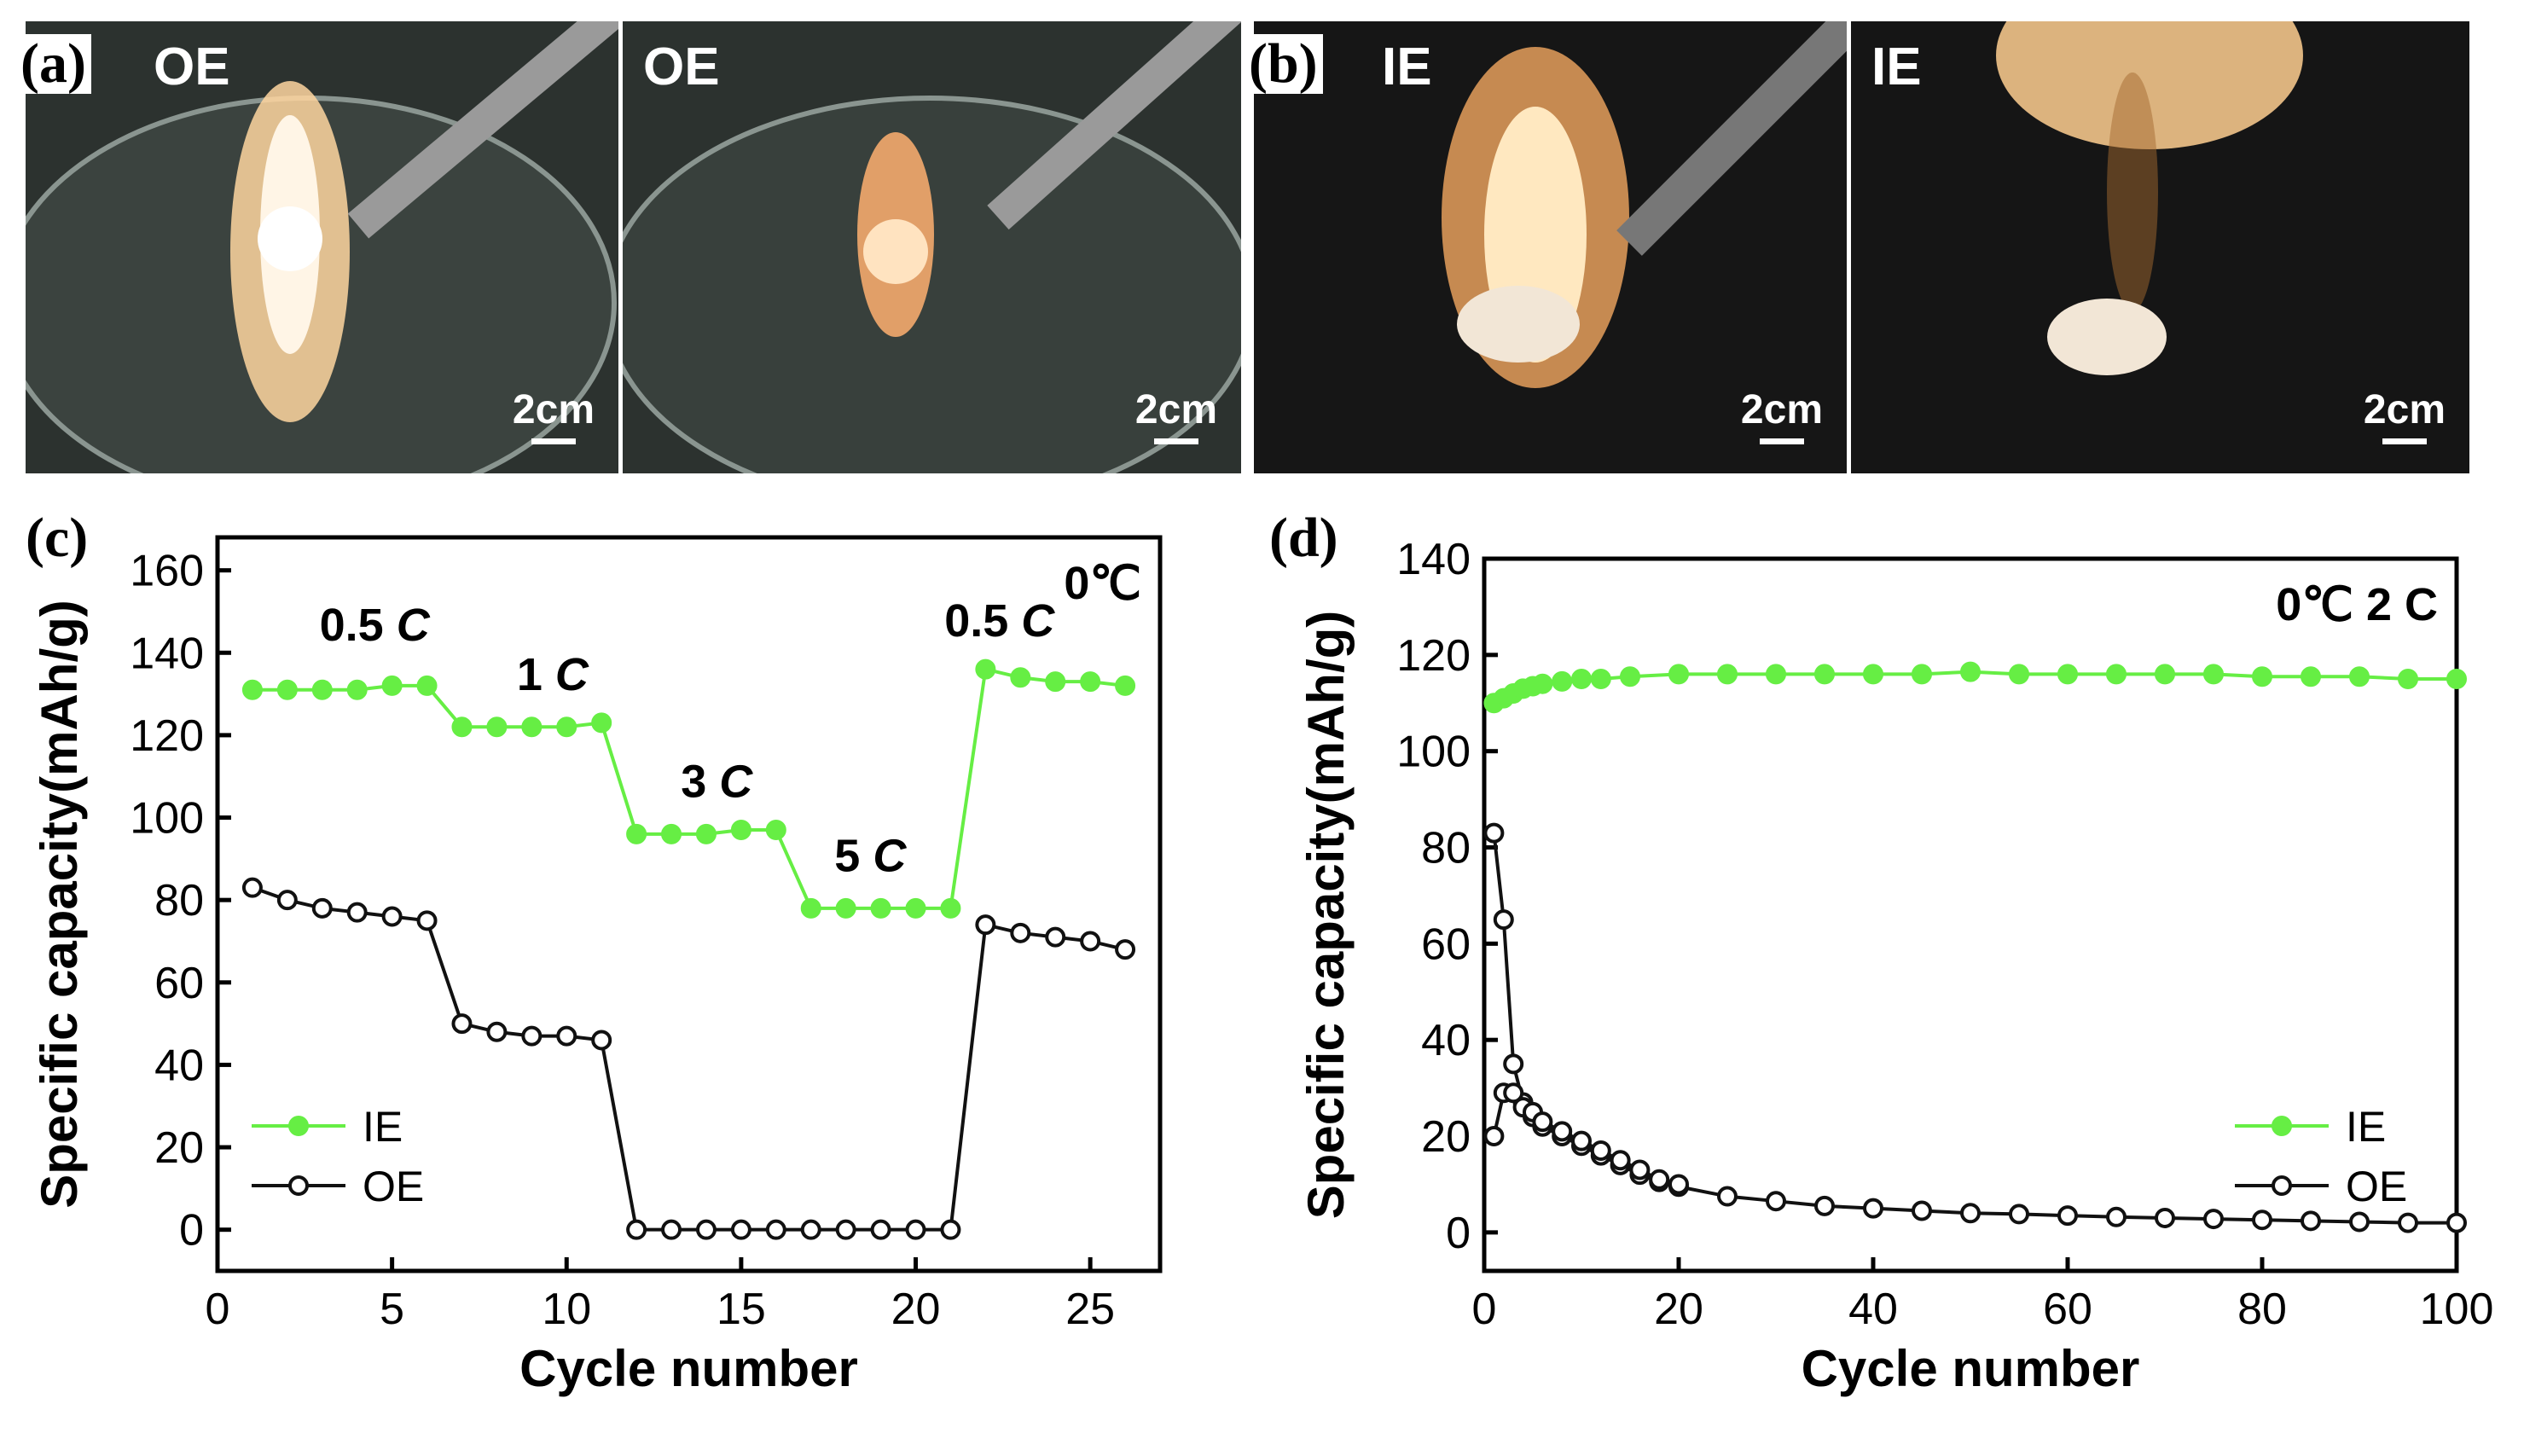 The image size is (2524, 1456). Describe the element at coordinates (1896, 67) in the screenshot. I see `photo-label: IE` at that location.